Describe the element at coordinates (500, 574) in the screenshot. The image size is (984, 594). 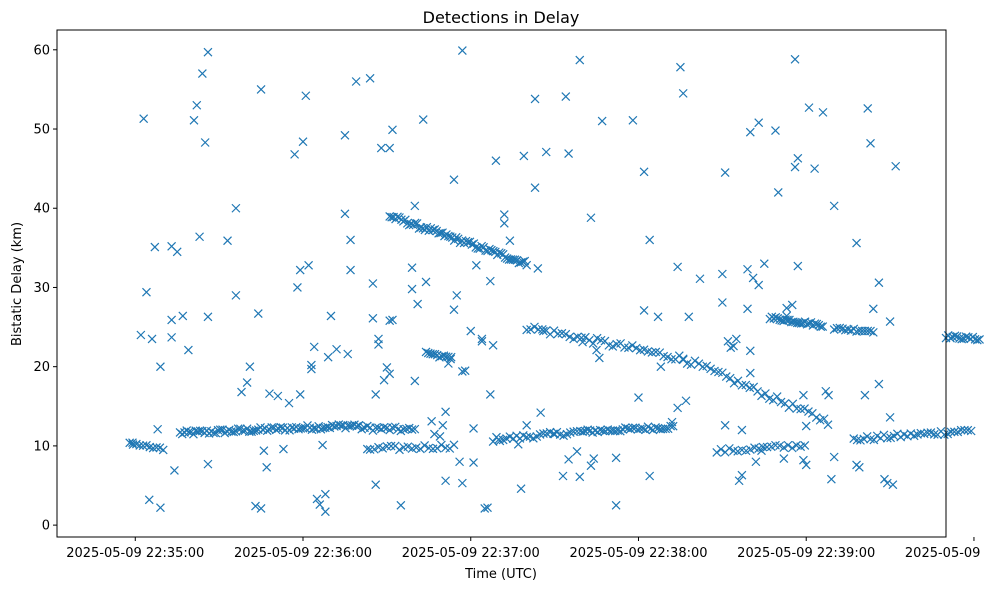
I see `x-axis-label: Time (UTC)` at that location.